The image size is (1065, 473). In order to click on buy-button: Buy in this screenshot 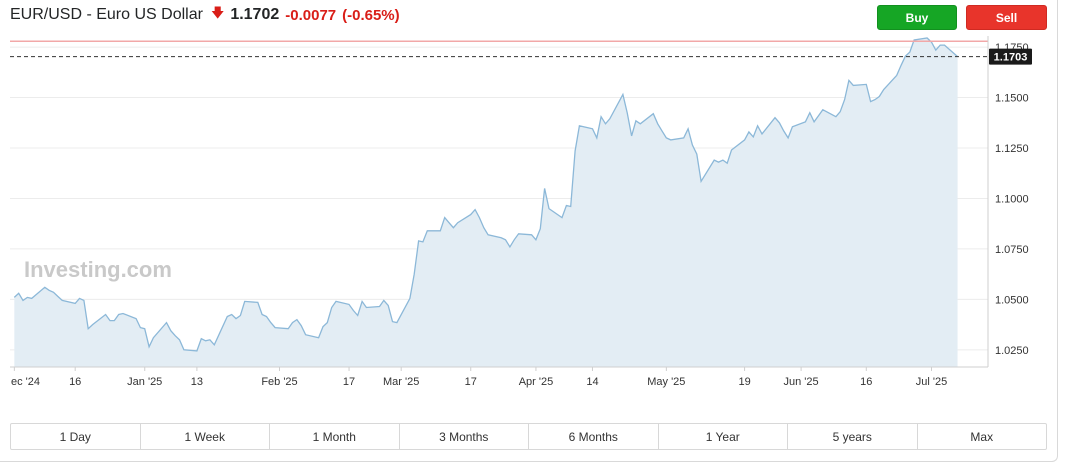, I will do `click(917, 17)`.